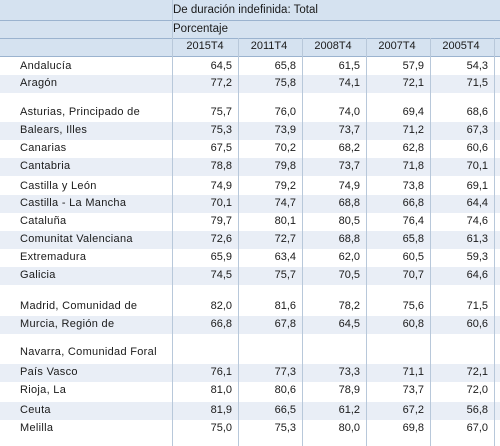  What do you see at coordinates (88, 352) in the screenshot?
I see `row-label: Navarra, Comunidad Foral` at bounding box center [88, 352].